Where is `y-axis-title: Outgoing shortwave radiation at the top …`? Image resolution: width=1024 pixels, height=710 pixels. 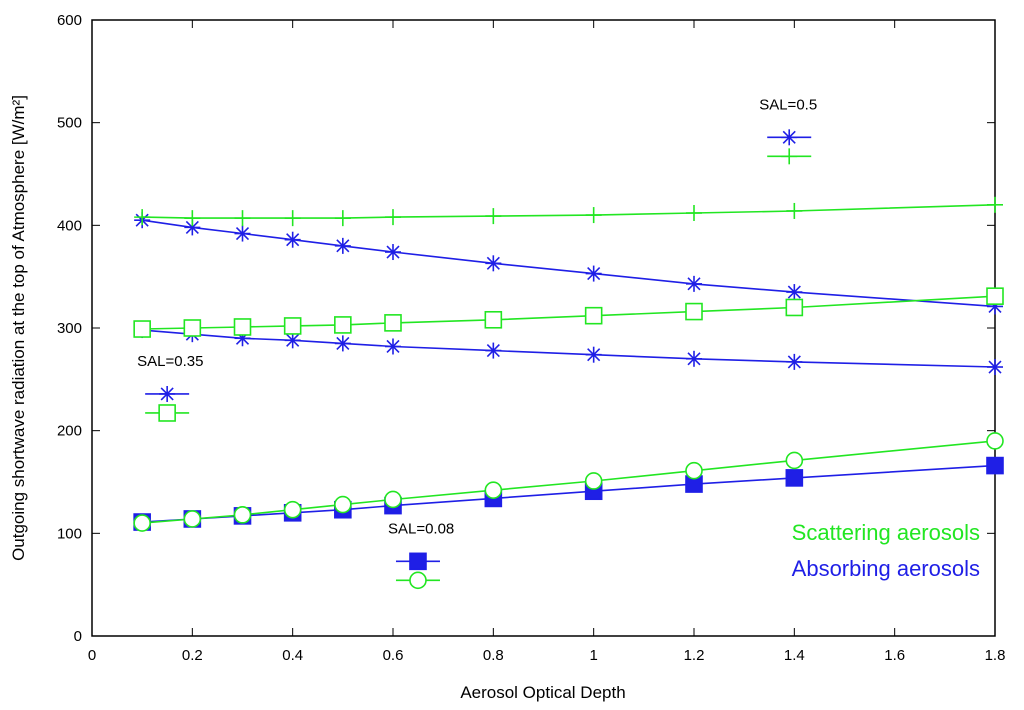 y-axis-title: Outgoing shortwave radiation at the top … is located at coordinates (18, 328).